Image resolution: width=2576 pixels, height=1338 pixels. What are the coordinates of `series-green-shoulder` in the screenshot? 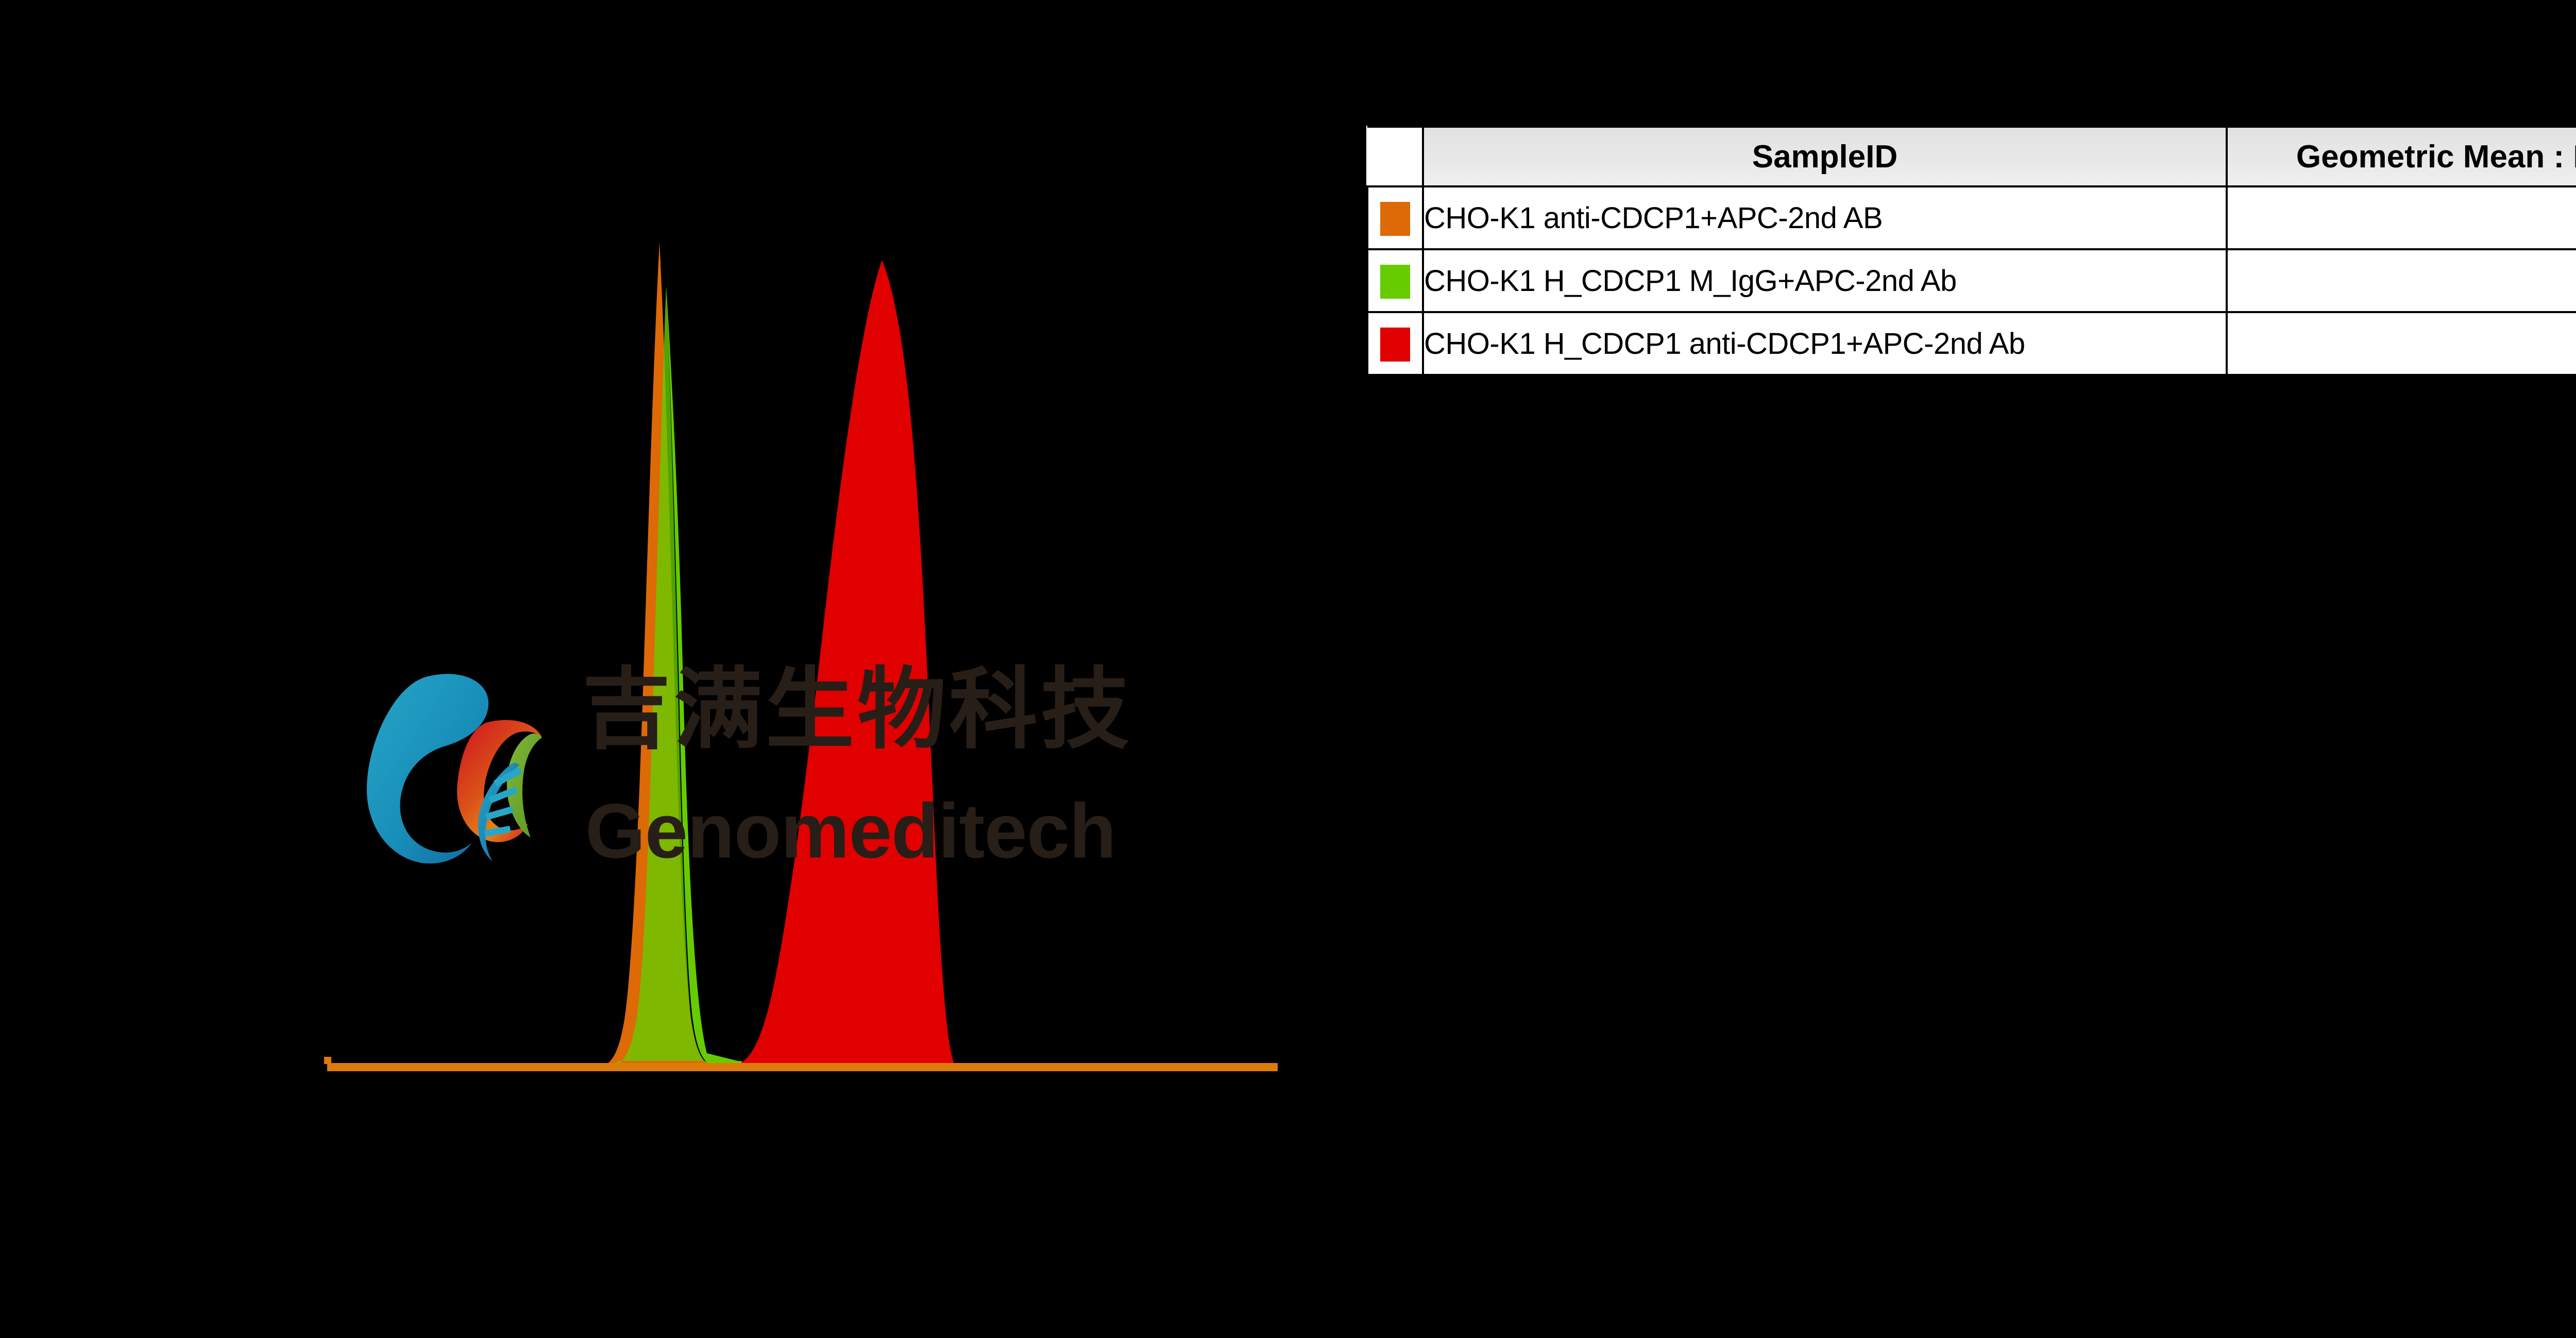 It's located at (704, 676).